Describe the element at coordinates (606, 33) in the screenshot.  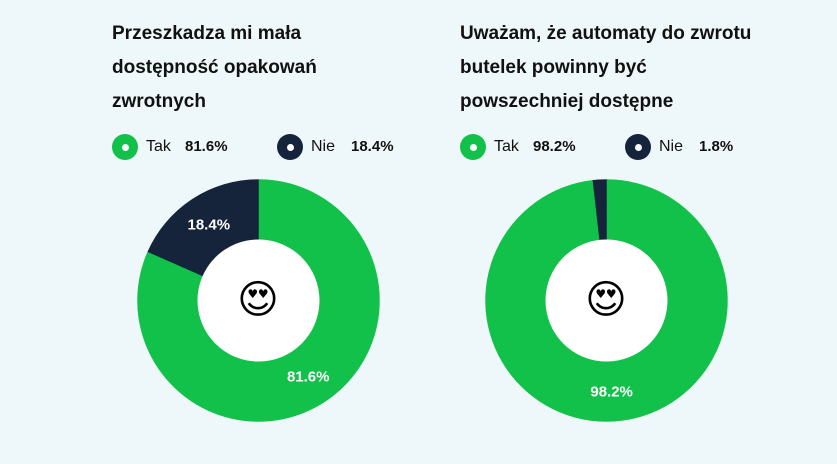
I see `chart-title-line: Uważam, że automaty do zwrotu` at that location.